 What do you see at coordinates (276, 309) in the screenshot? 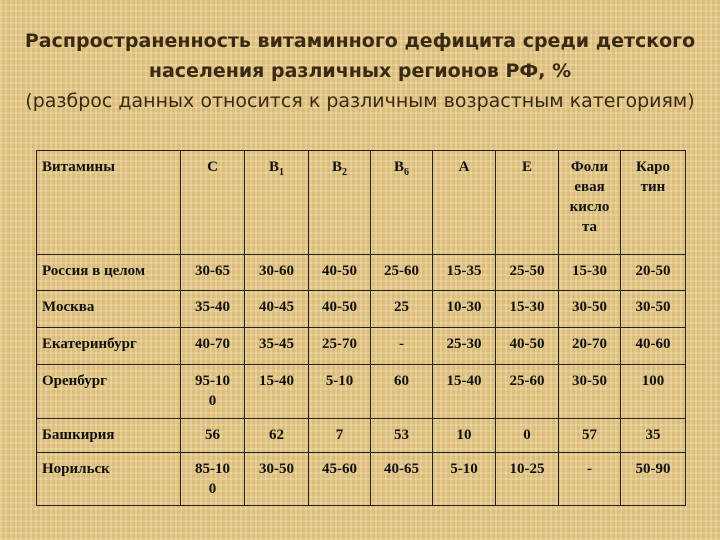
I see `value-cell: 40-45` at bounding box center [276, 309].